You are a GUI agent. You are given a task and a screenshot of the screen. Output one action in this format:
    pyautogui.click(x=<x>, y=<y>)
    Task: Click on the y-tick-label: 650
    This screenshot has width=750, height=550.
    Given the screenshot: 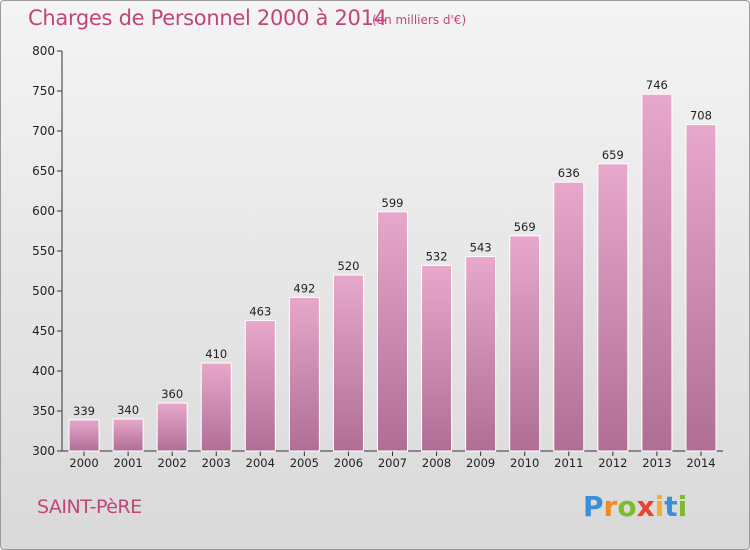 What is the action you would take?
    pyautogui.click(x=43, y=171)
    